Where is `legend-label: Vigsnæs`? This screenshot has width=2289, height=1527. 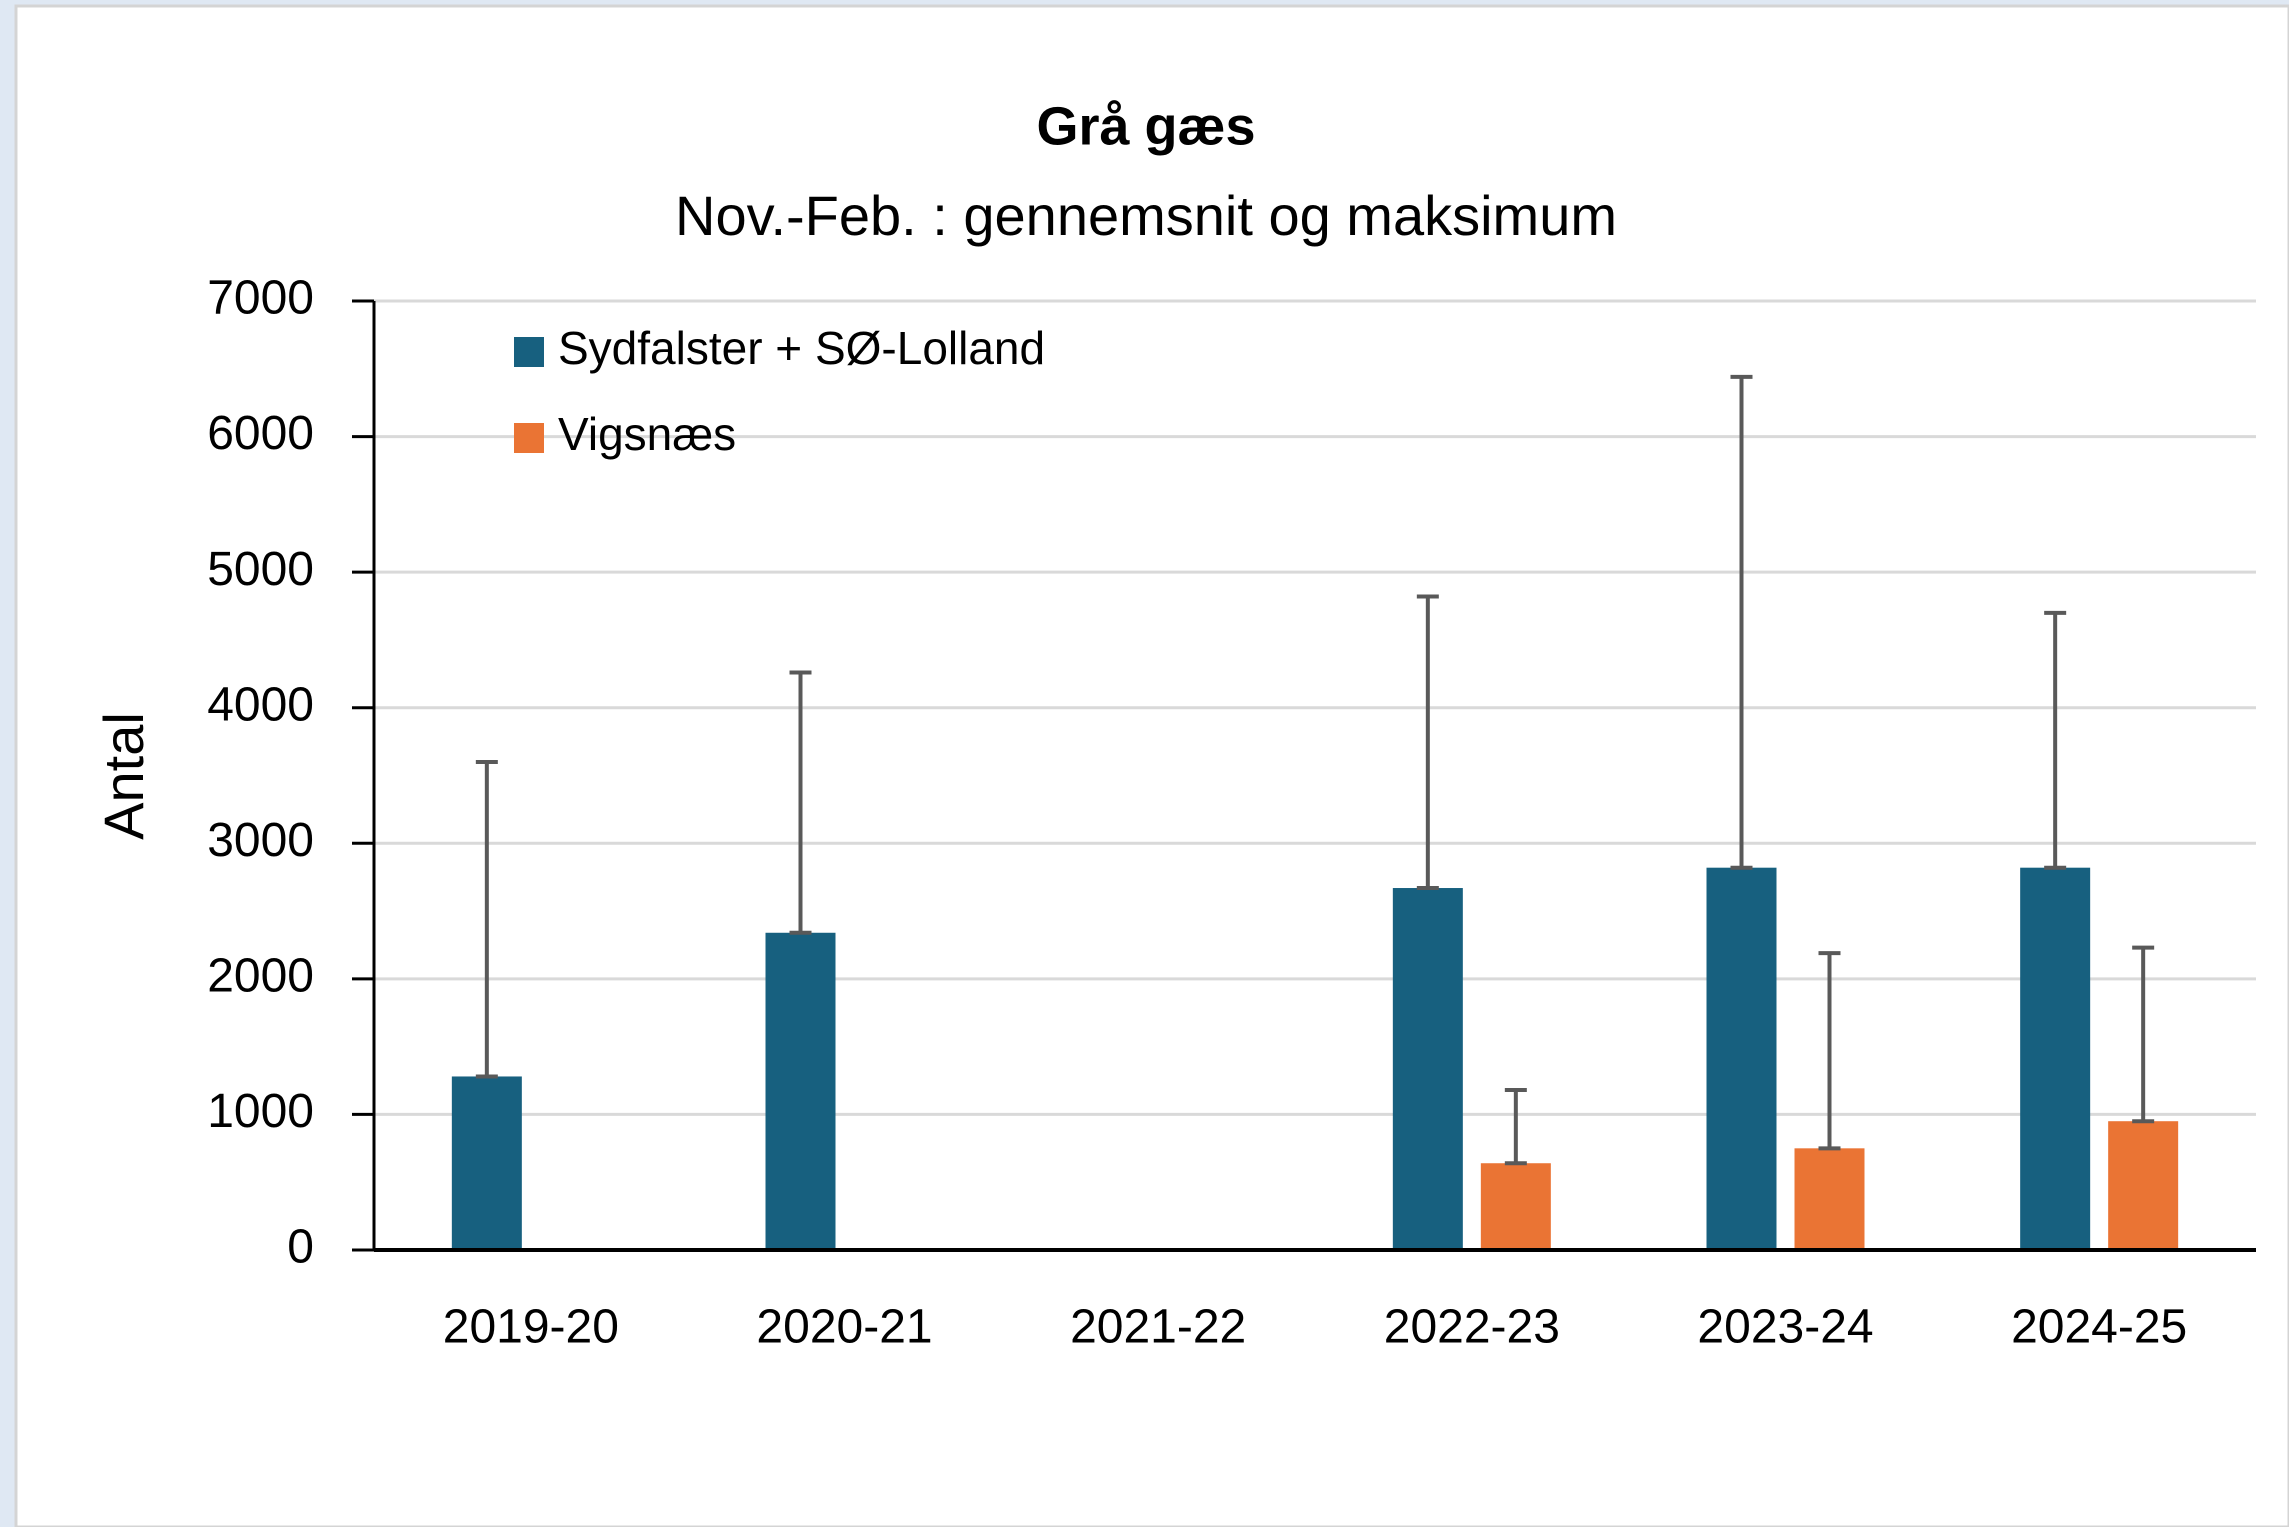
legend-label: Vigsnæs is located at coordinates (647, 434).